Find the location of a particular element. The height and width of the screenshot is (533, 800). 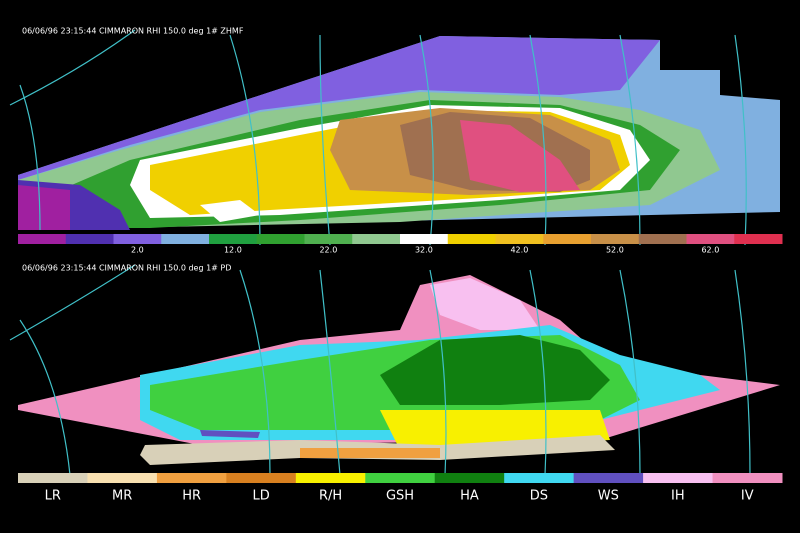

colorbar-label: 22.0 is located at coordinates (328, 250).